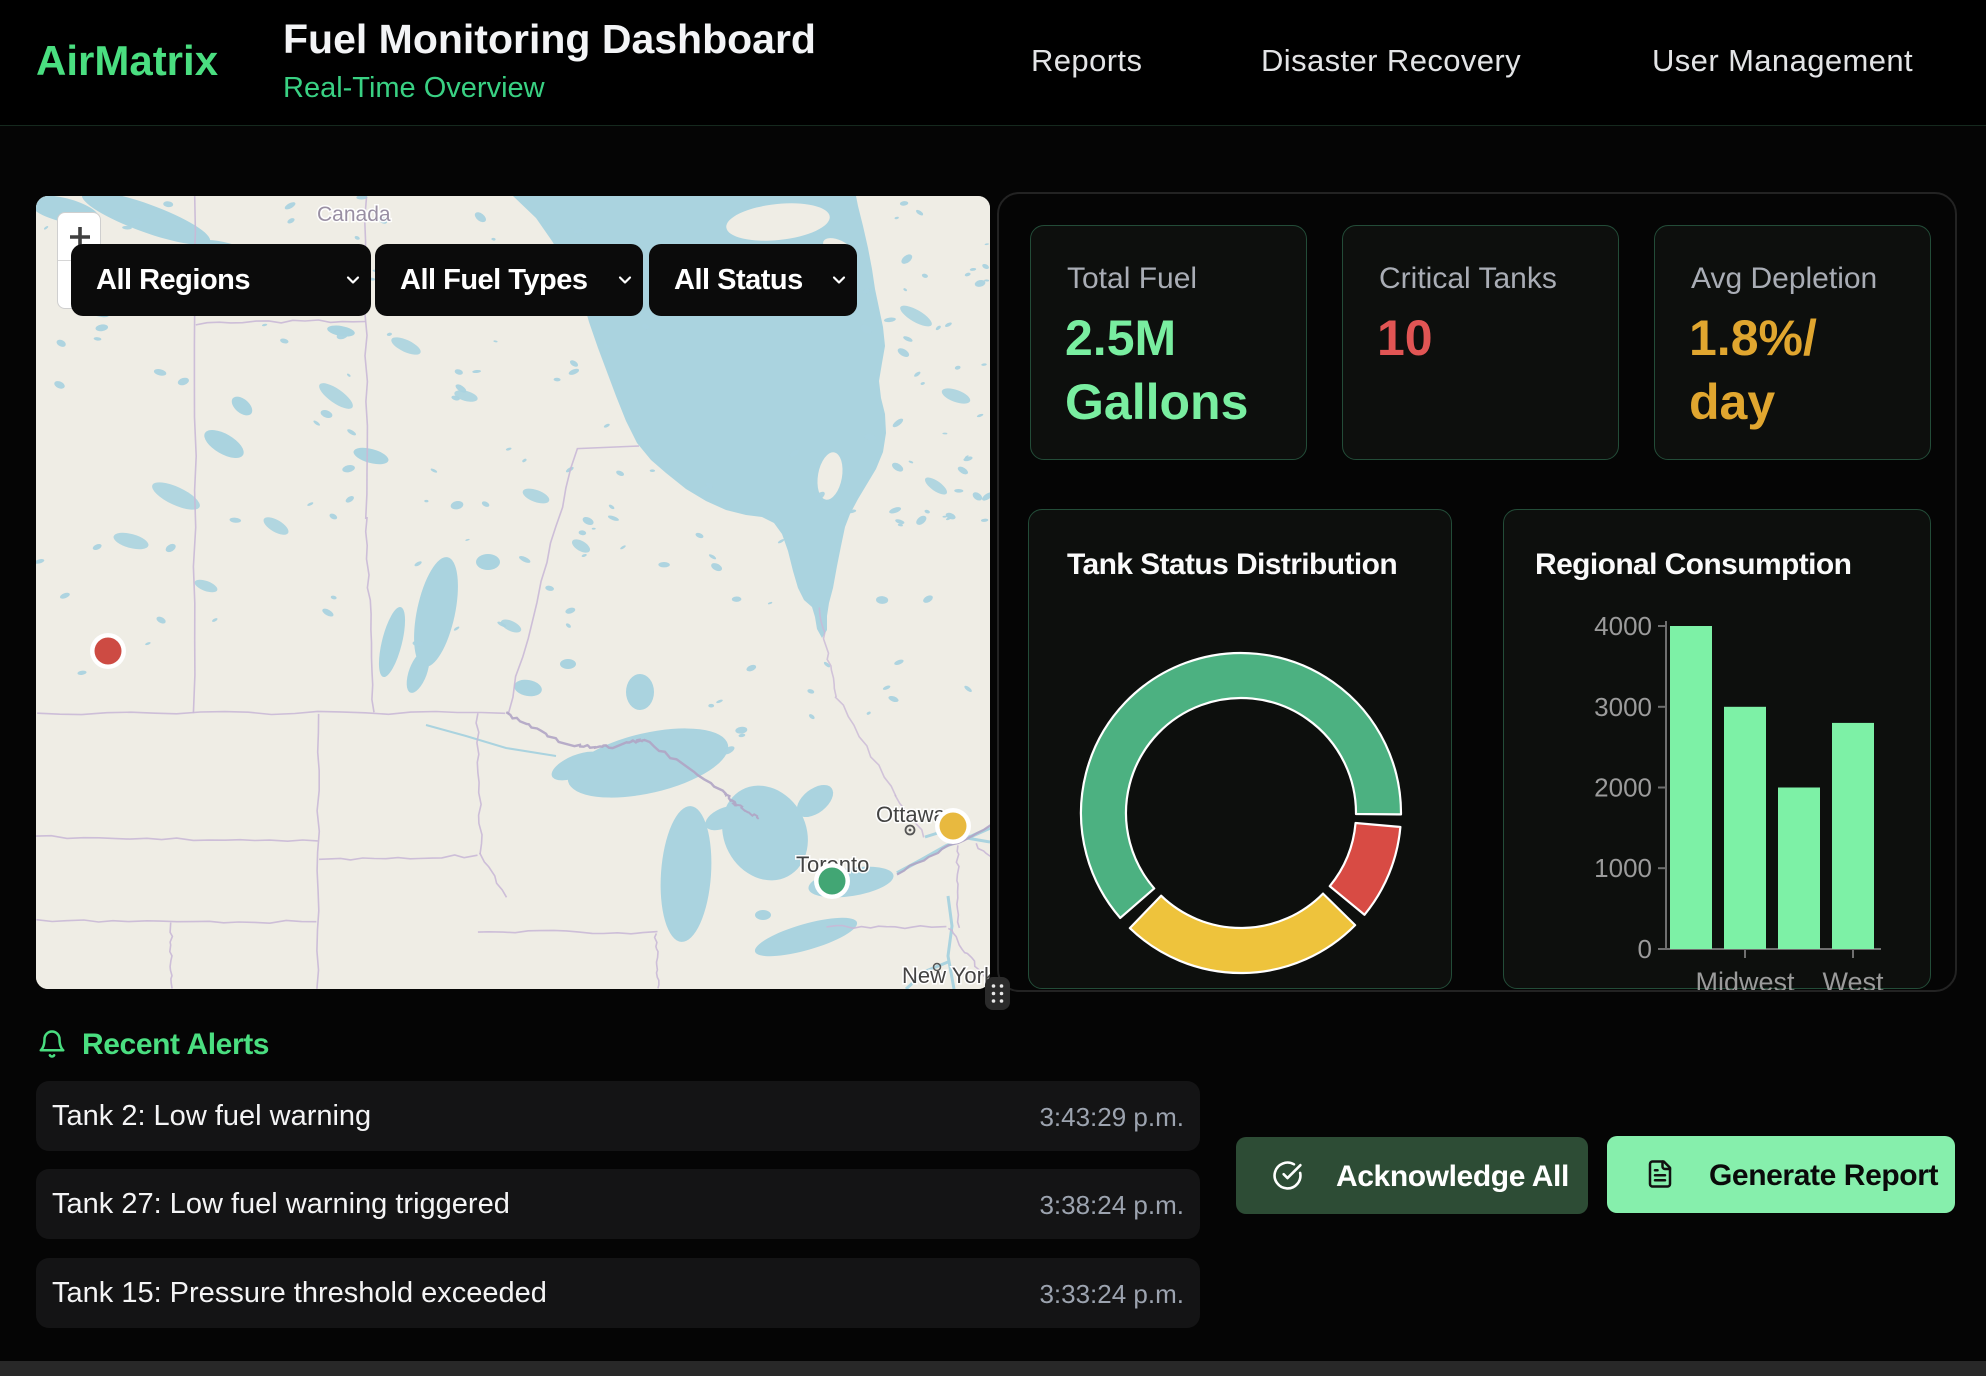  I want to click on svg-text: 1000, so click(1623, 868).